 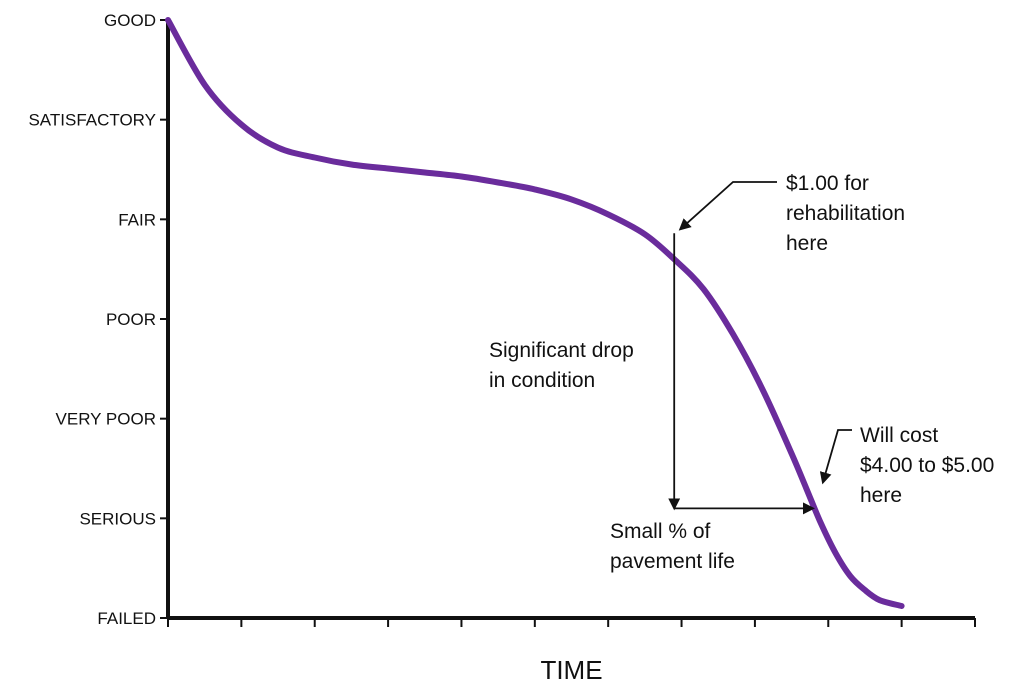 I want to click on life-annotation: Small % of pavement life, so click(x=712, y=537).